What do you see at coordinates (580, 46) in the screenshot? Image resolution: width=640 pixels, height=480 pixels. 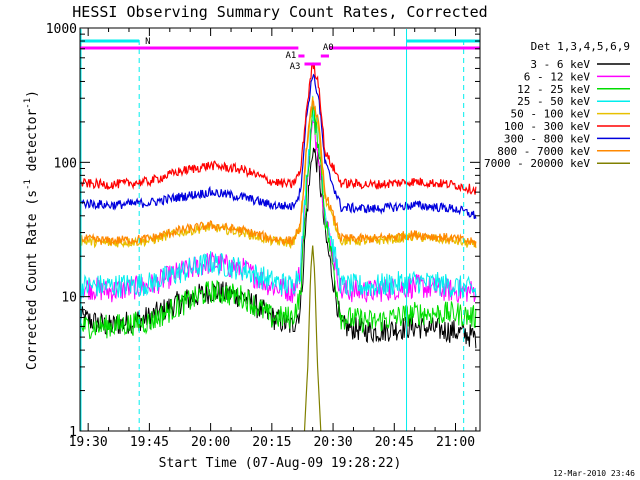 I see `legend-title: Det 1,3,4,5,6,9` at bounding box center [580, 46].